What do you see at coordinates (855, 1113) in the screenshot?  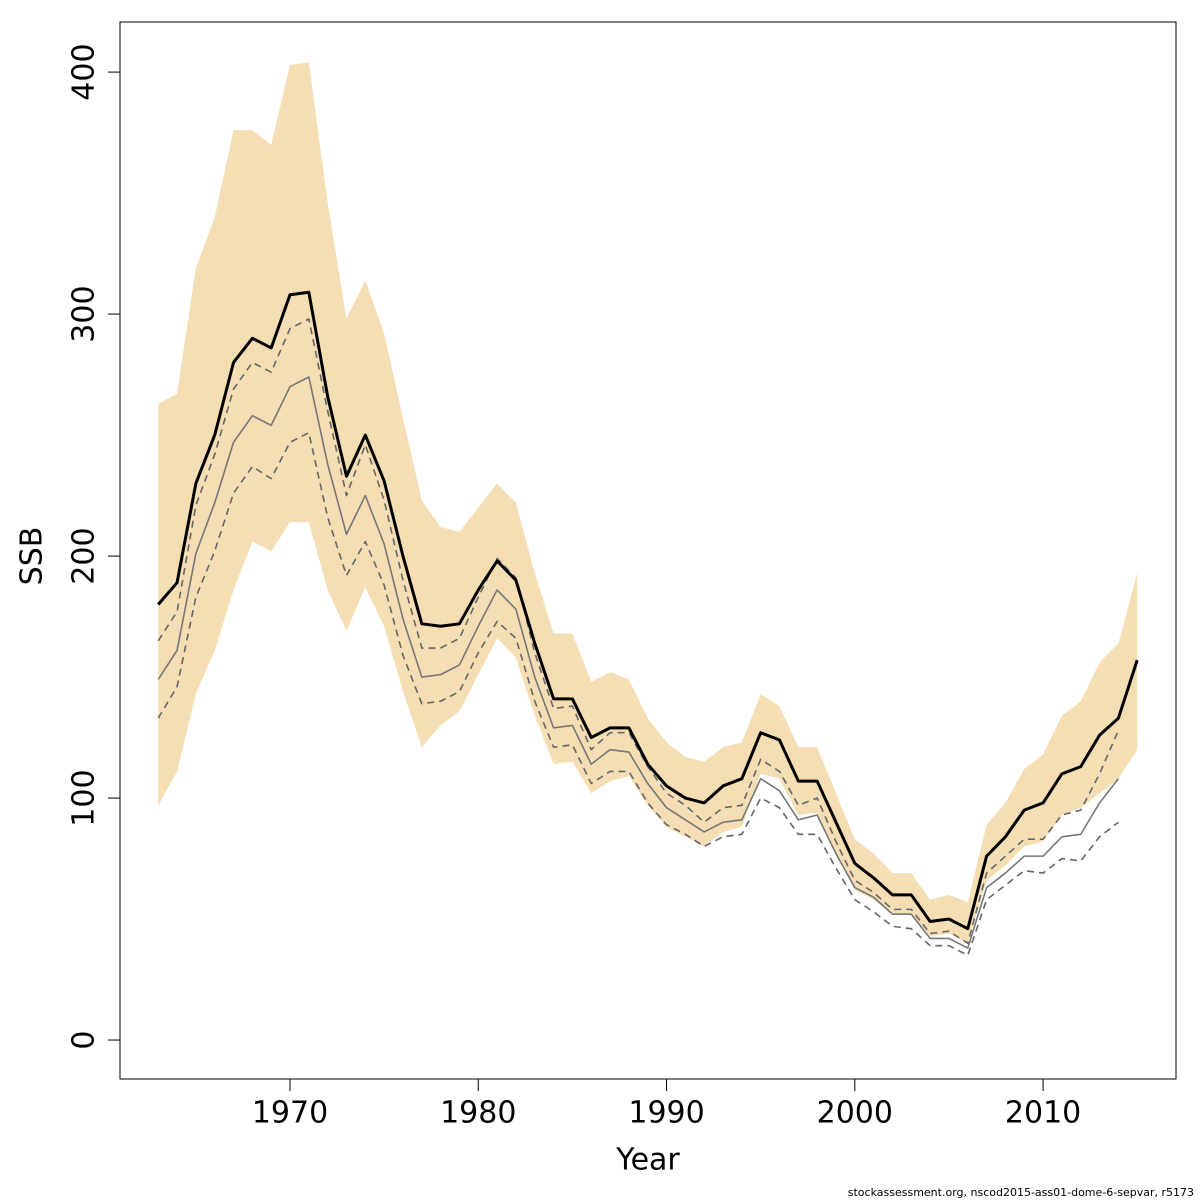 I see `x-tick-label: 2000` at bounding box center [855, 1113].